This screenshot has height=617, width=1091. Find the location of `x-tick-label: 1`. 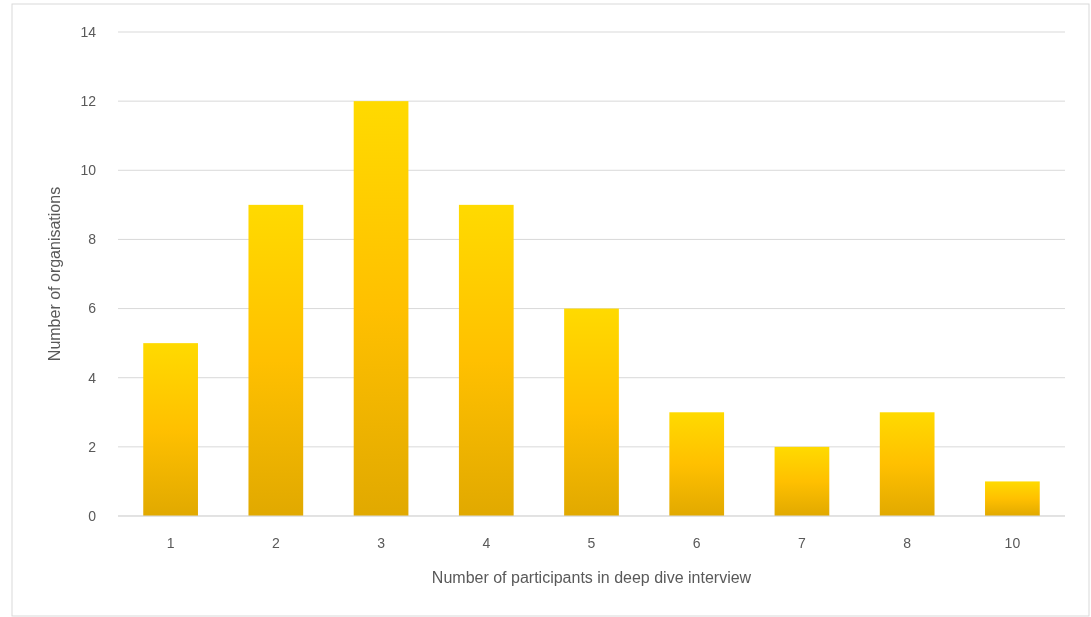

x-tick-label: 1 is located at coordinates (170, 543).